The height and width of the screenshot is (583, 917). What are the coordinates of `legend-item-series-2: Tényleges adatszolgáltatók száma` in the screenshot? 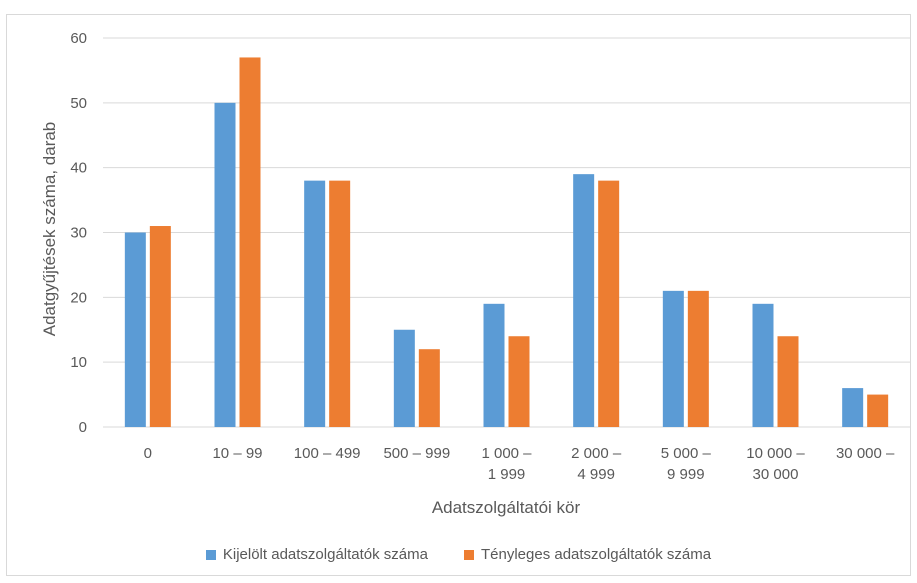 It's located at (587, 554).